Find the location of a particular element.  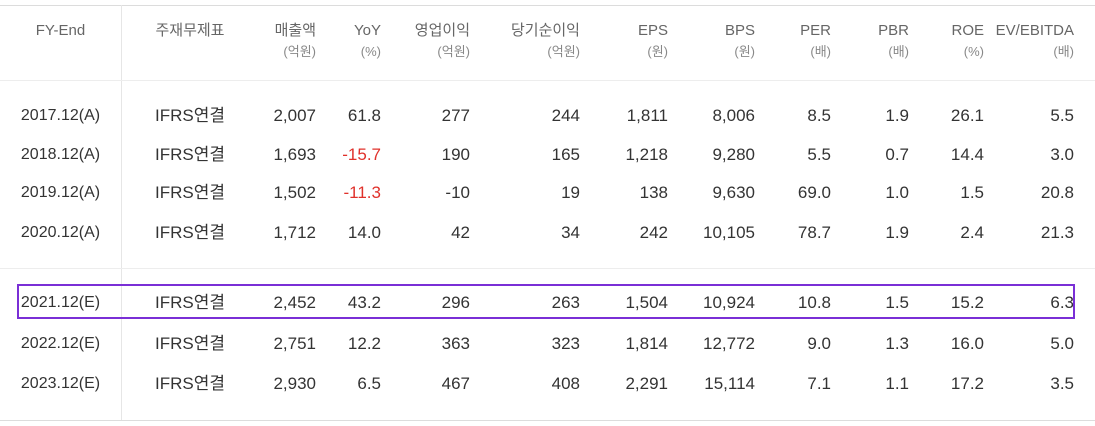

yoy-cell: -11.3 is located at coordinates (362, 192).